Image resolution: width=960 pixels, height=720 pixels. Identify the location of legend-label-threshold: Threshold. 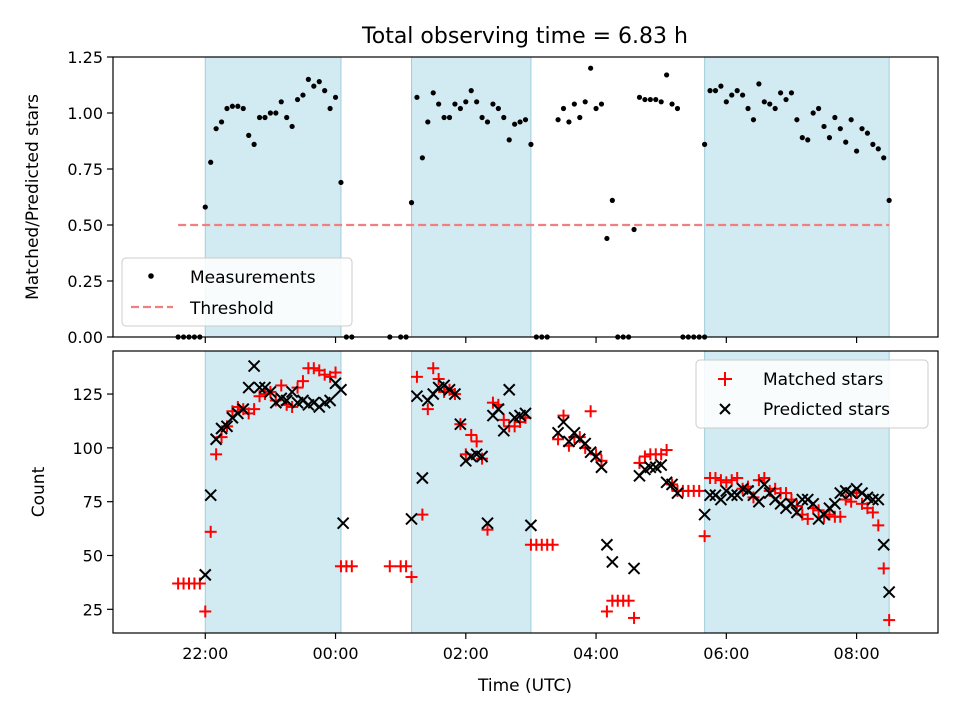
(231, 309).